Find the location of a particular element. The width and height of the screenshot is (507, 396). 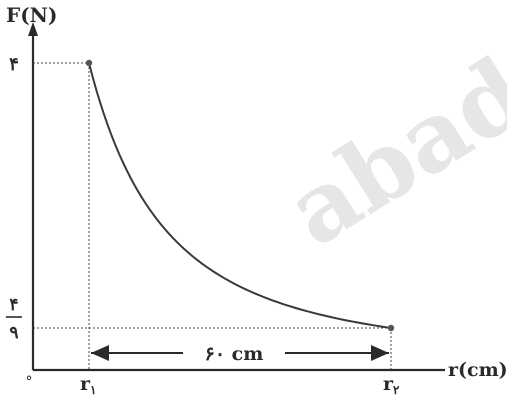

start-point is located at coordinates (89, 63).